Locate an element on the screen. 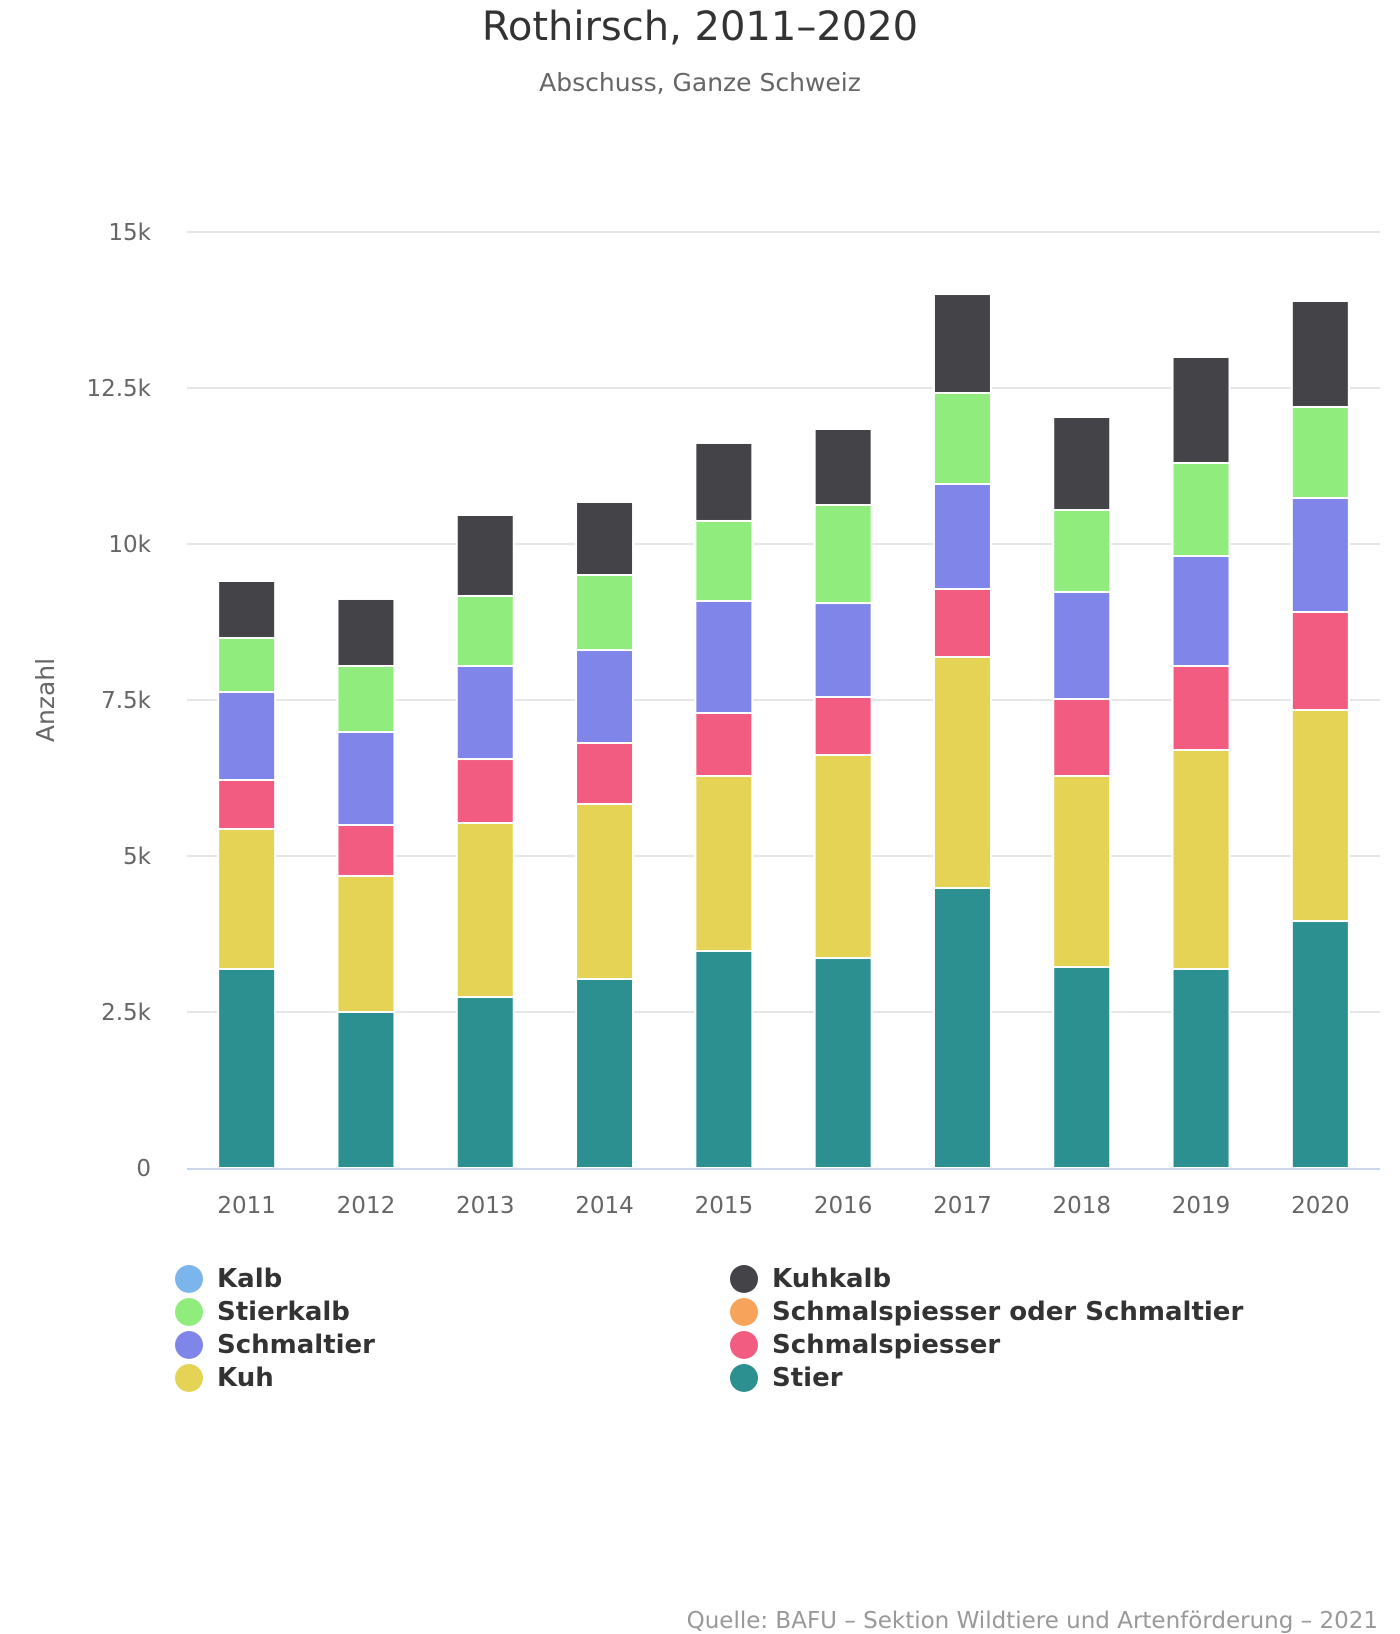  y-tick-label: 7.5k is located at coordinates (126, 701).